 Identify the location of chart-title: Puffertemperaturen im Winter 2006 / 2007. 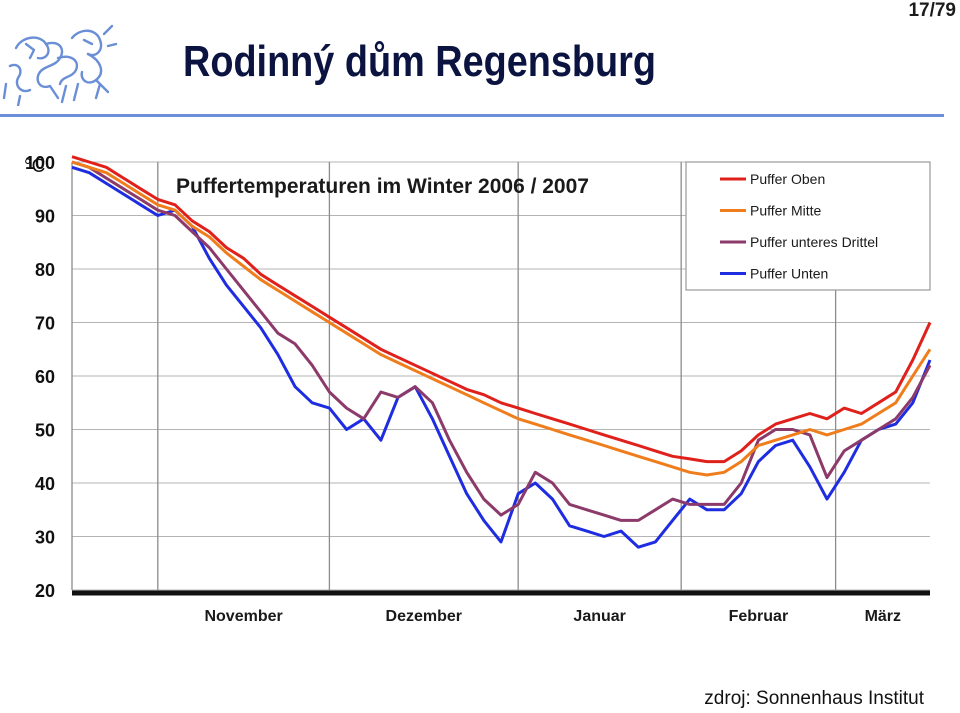
(382, 186).